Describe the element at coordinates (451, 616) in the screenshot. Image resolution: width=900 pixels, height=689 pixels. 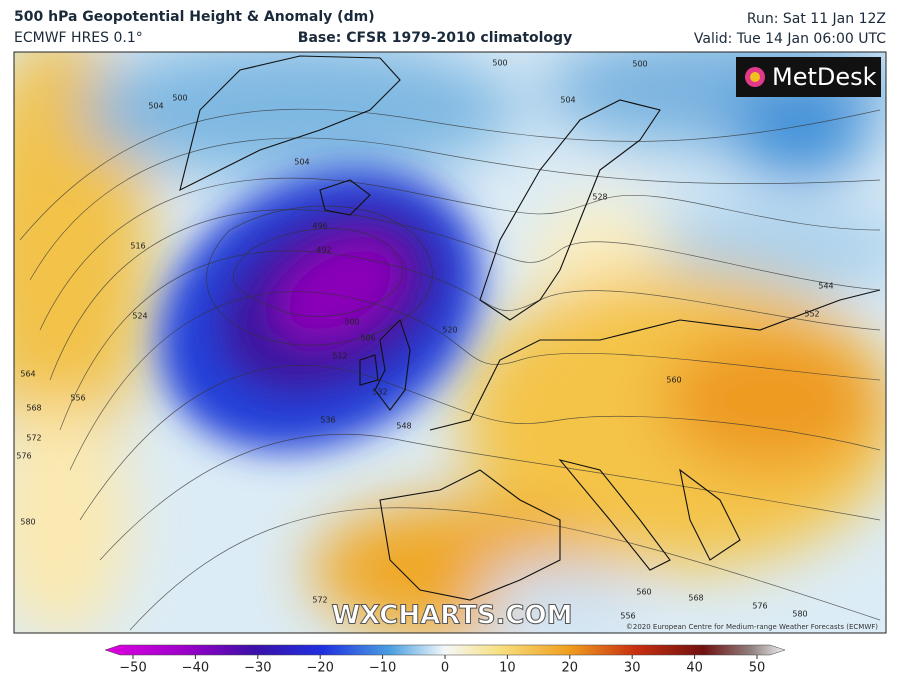
I see `watermark: WXCHARTS.COM` at that location.